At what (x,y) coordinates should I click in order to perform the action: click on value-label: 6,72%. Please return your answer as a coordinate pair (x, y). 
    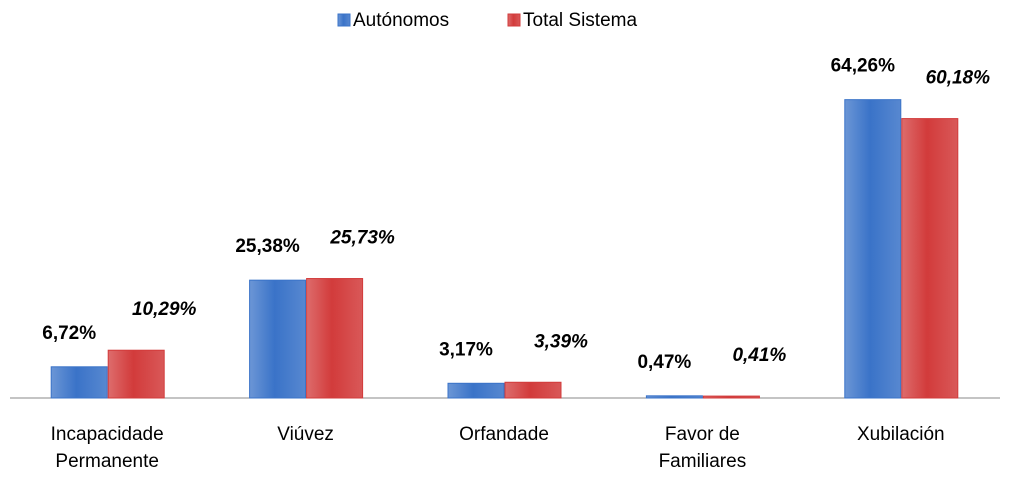
    Looking at the image, I should click on (69, 333).